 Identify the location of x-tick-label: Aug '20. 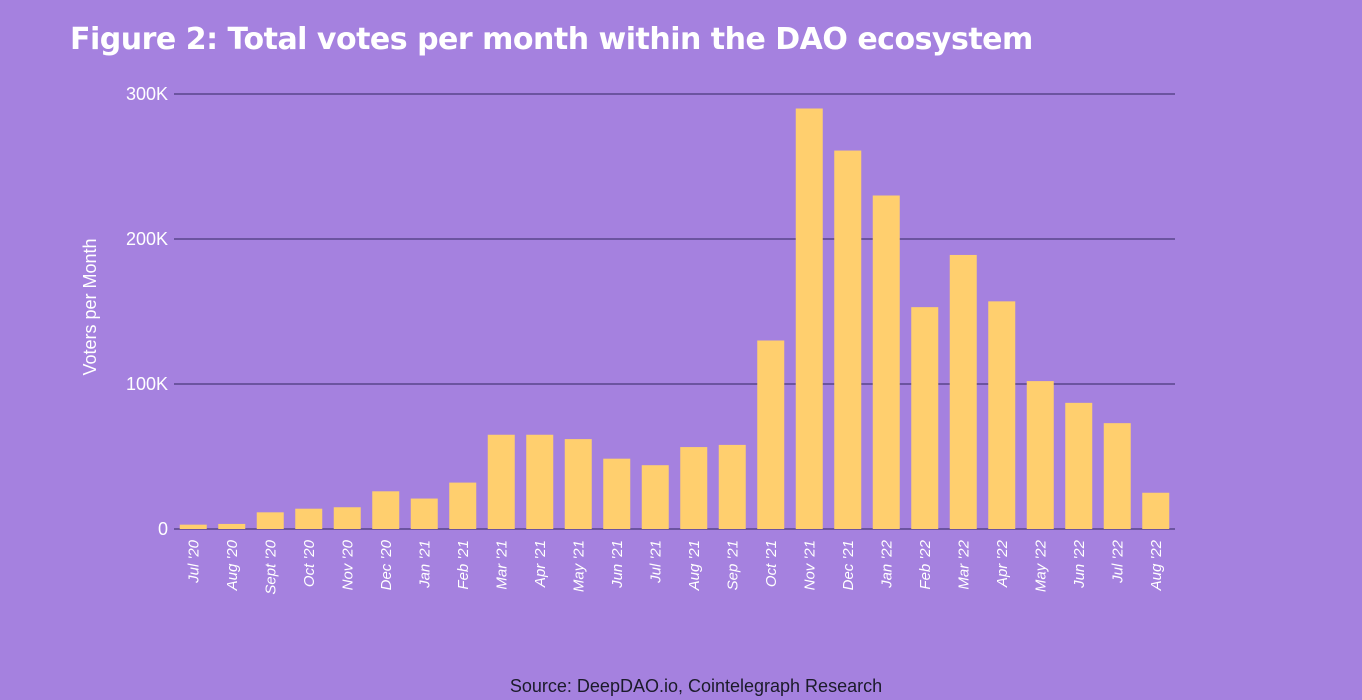
(232, 565).